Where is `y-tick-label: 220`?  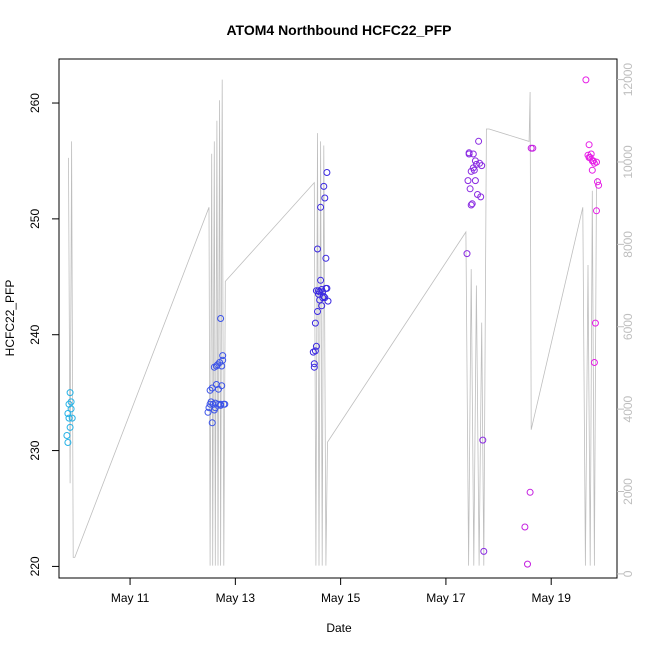
y-tick-label: 220 is located at coordinates (35, 566).